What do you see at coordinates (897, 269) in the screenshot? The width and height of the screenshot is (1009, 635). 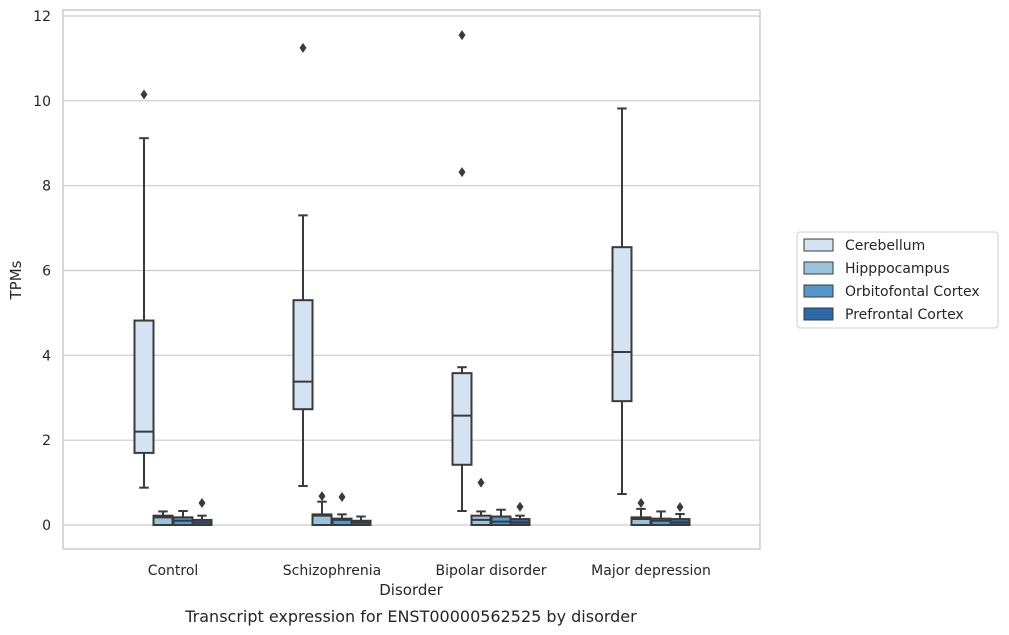 I see `legend-label: Hipppocampus` at bounding box center [897, 269].